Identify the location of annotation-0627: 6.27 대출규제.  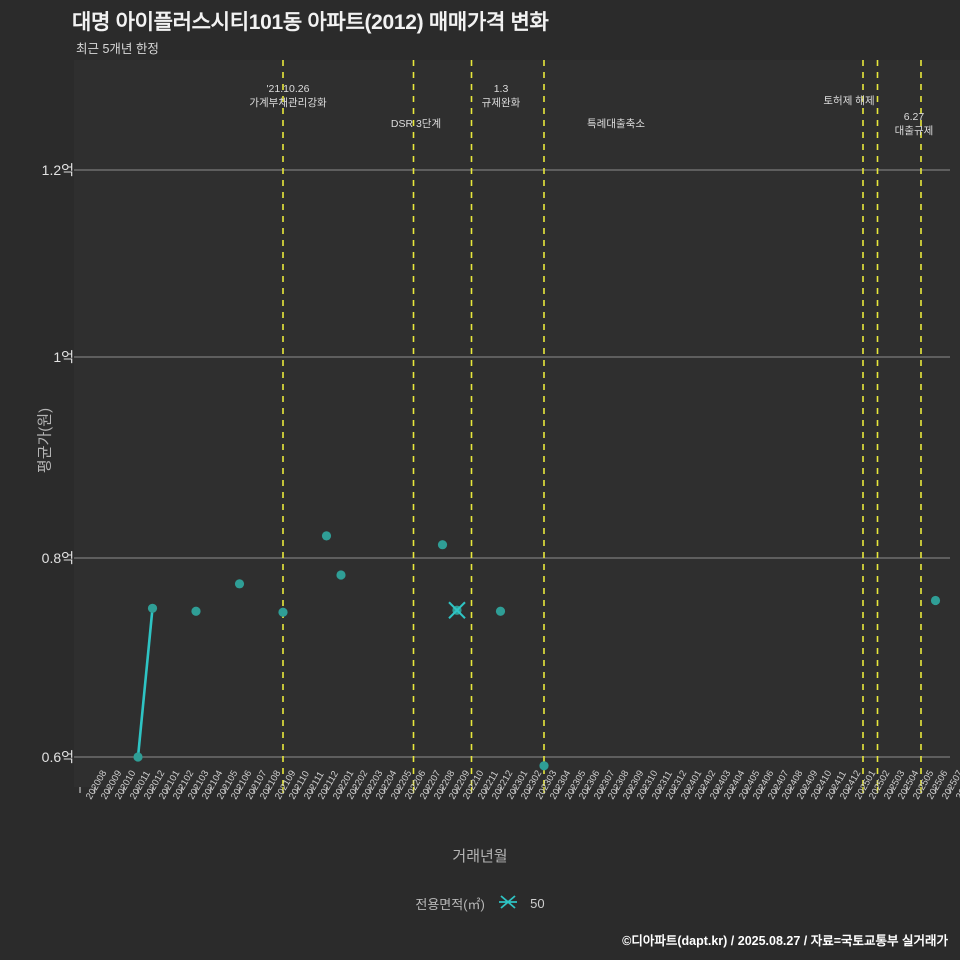
(914, 124).